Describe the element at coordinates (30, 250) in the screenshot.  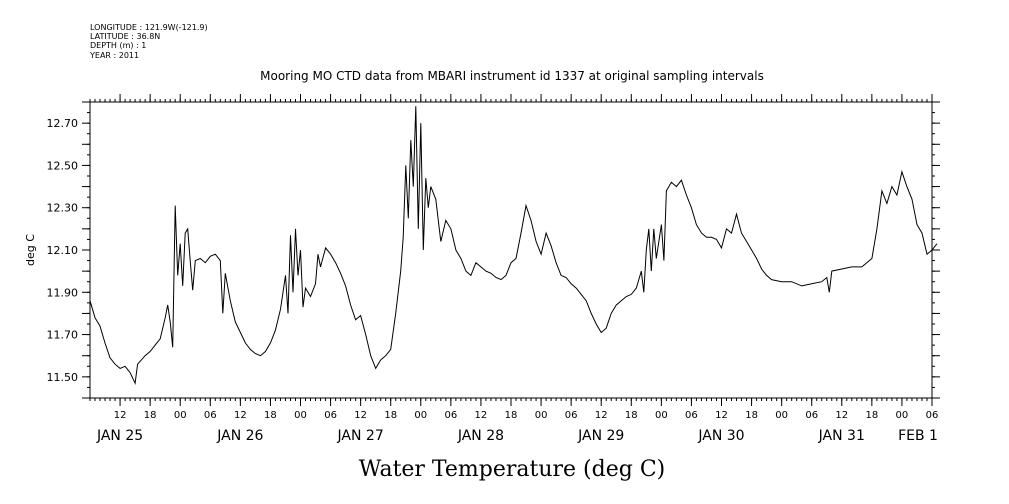
I see `y-axis-label: deg C` at that location.